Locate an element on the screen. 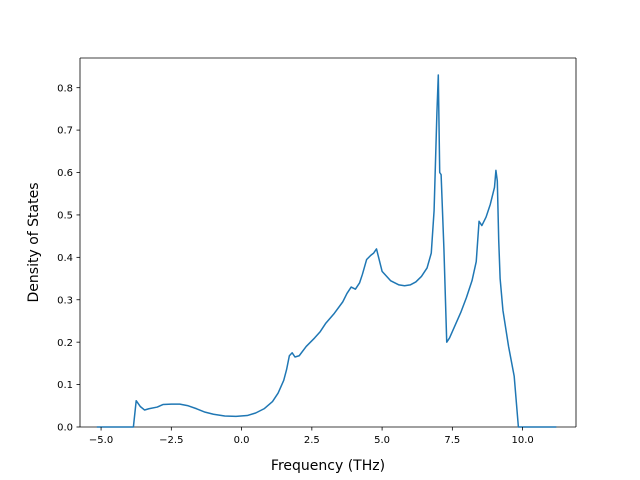 This screenshot has height=480, width=640. y-tick-label: 0.2 is located at coordinates (65, 343).